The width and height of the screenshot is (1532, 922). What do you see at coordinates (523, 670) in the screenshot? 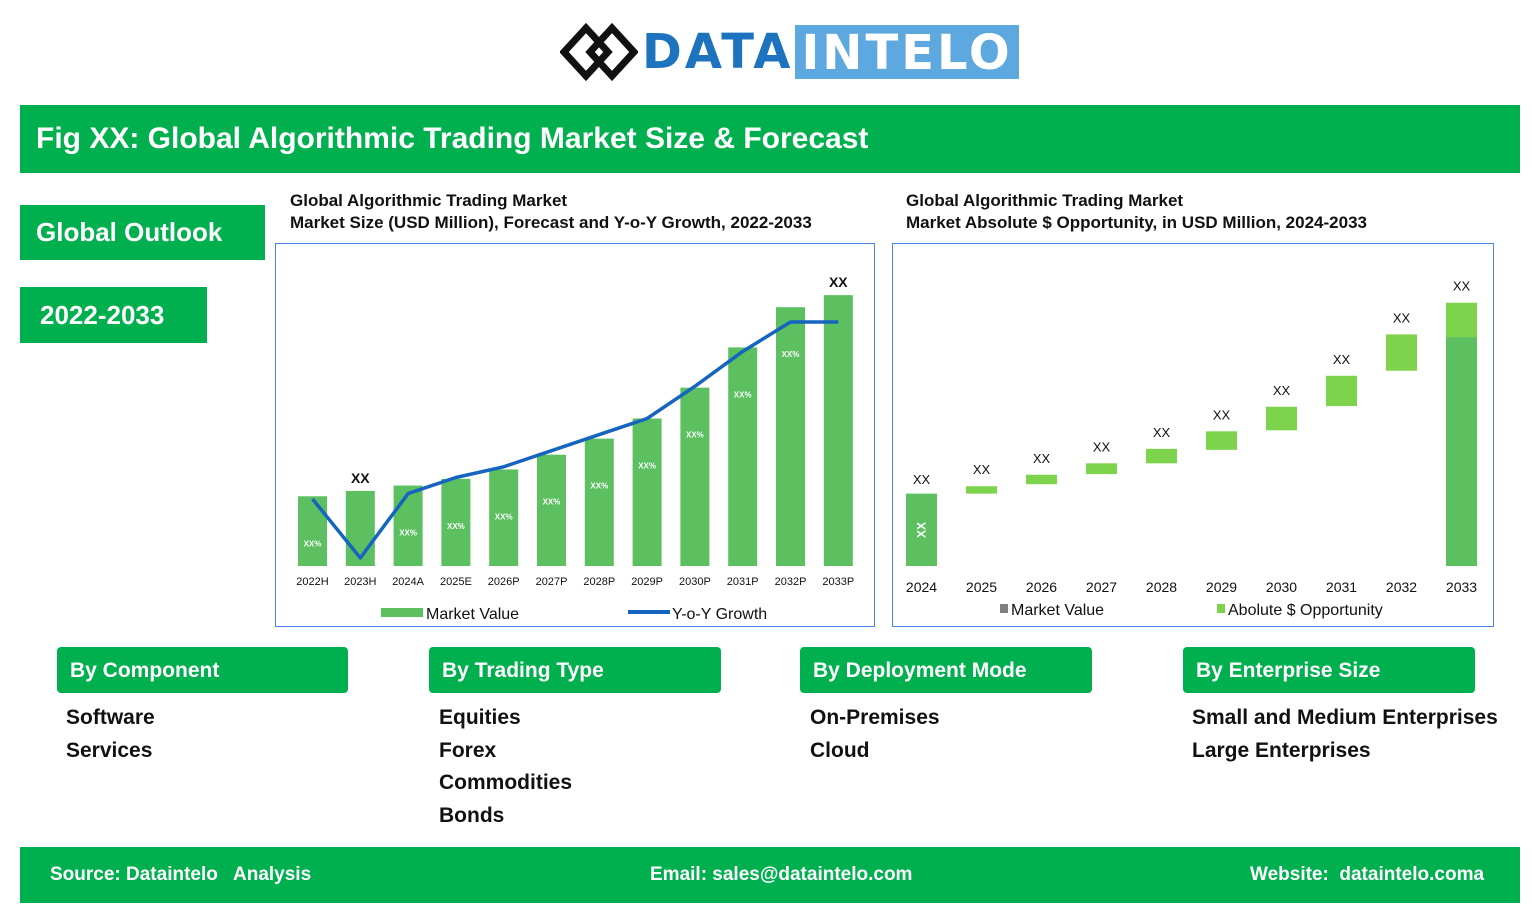
I see `segment-title: By Trading Type` at bounding box center [523, 670].